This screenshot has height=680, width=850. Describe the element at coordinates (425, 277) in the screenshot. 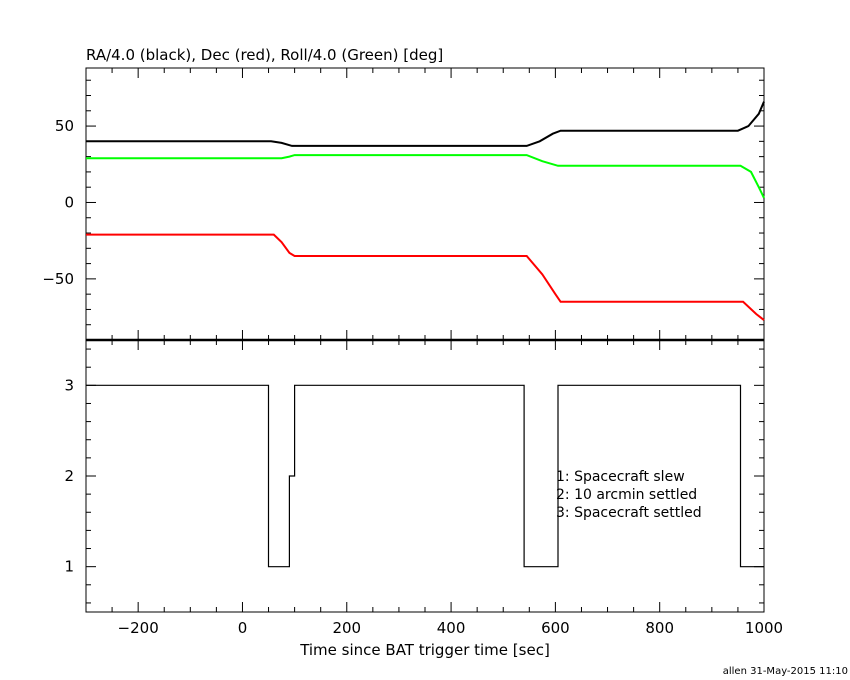

I see `dec-series-line` at that location.